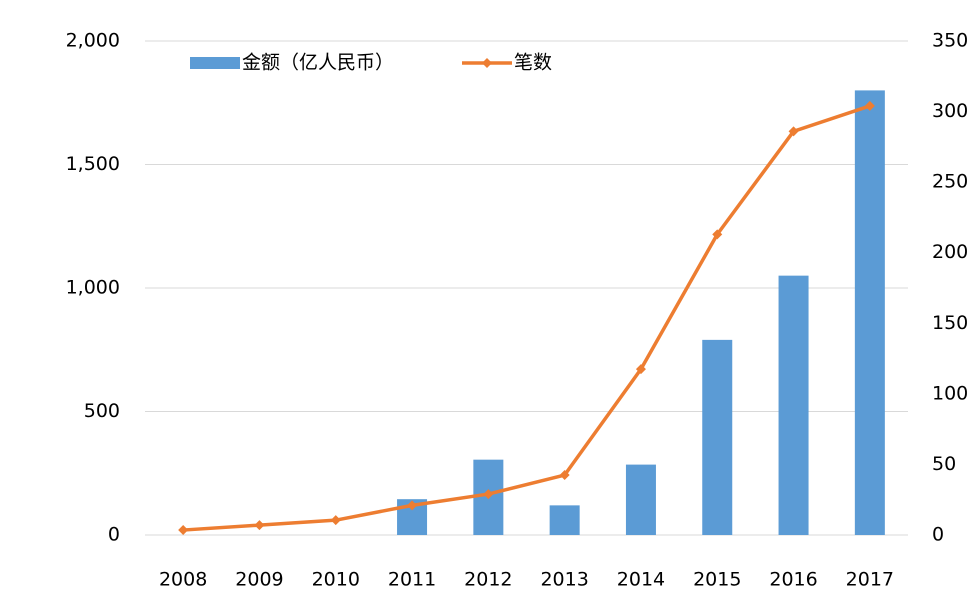  Describe the element at coordinates (102, 411) in the screenshot. I see `y-tick-label: 500` at that location.